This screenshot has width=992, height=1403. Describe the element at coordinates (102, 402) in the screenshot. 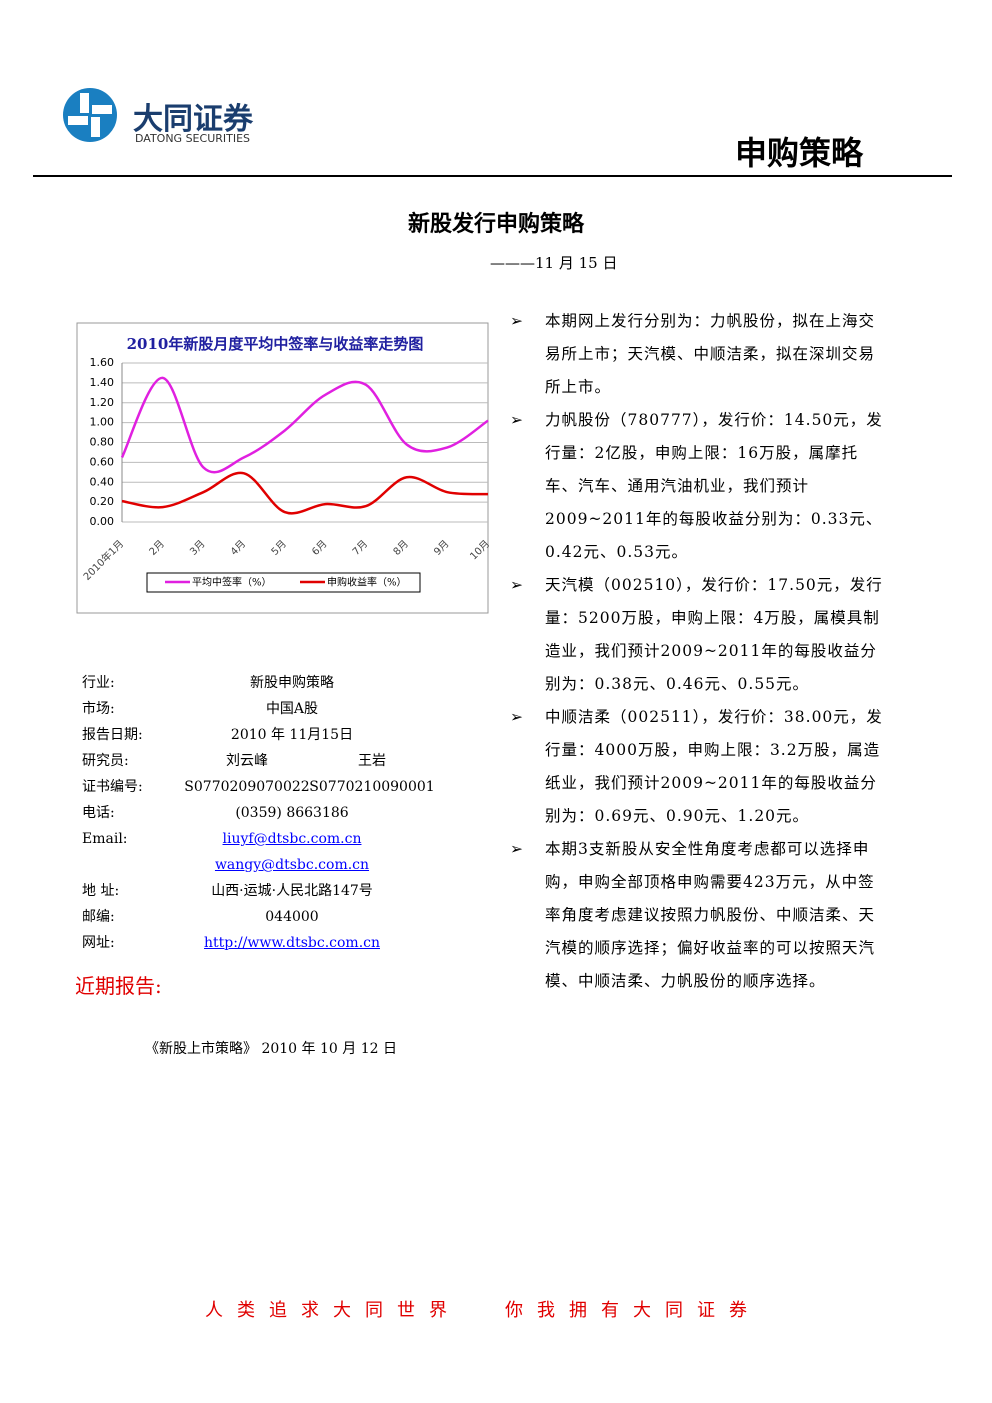

I see `y-tick-label: 1.20` at that location.